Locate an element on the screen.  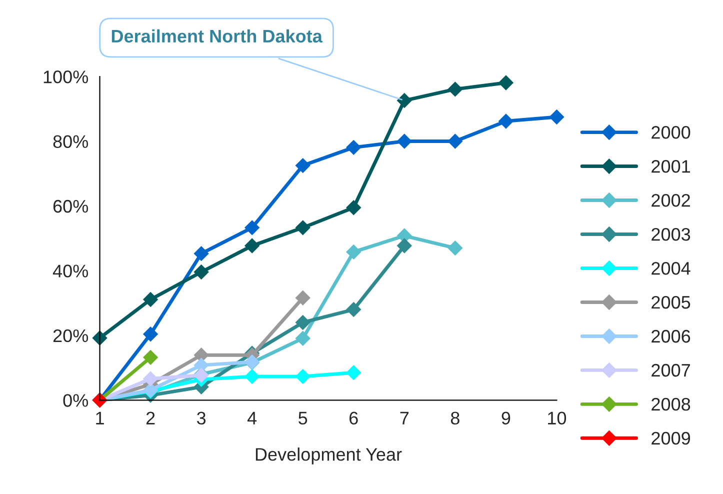
x-tick-label: 7 is located at coordinates (404, 418).